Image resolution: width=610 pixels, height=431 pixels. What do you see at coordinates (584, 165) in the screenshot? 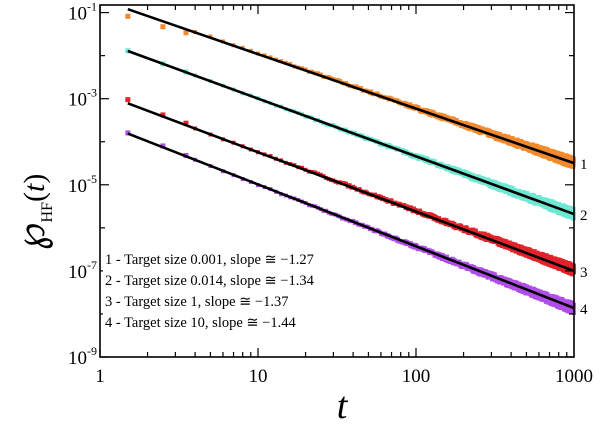
I see `curve-label-1: 1` at bounding box center [584, 165].